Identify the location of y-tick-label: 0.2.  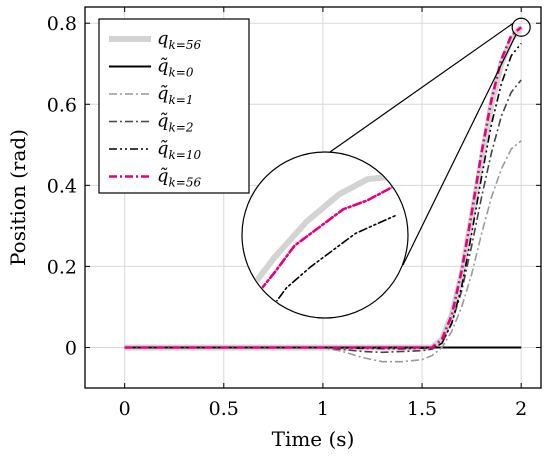
(62, 267).